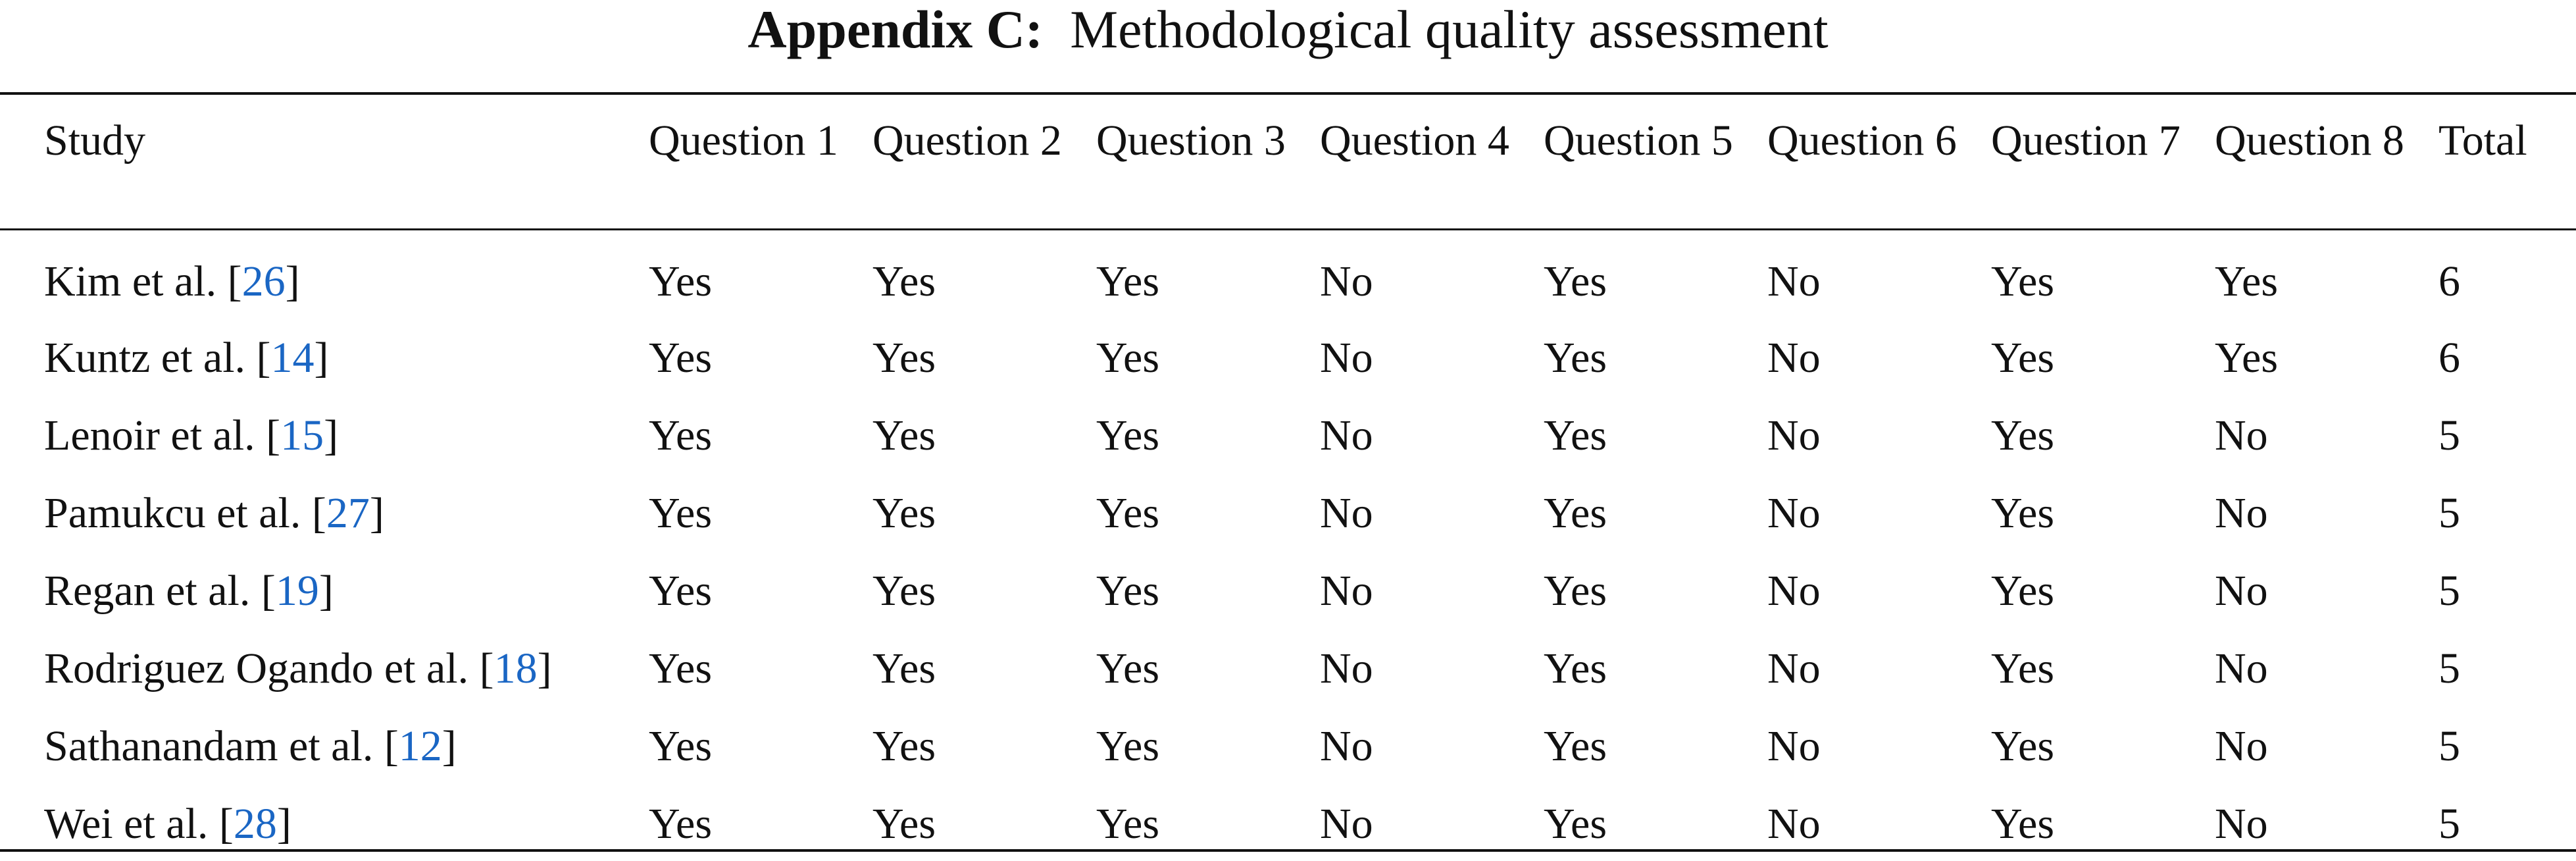  What do you see at coordinates (185, 513) in the screenshot?
I see `study-text: Pamukcu et al. [` at bounding box center [185, 513].